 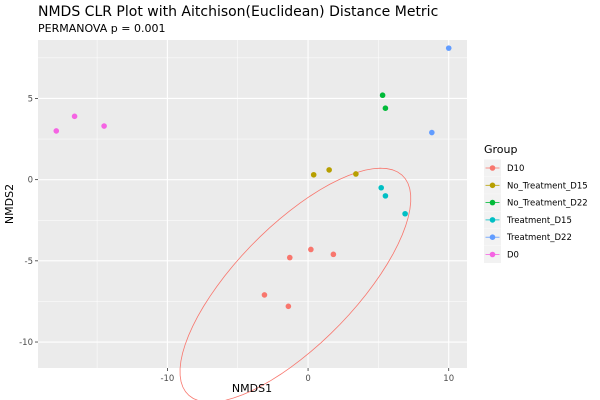 I want to click on y-tick-label: -10, so click(x=26, y=343).